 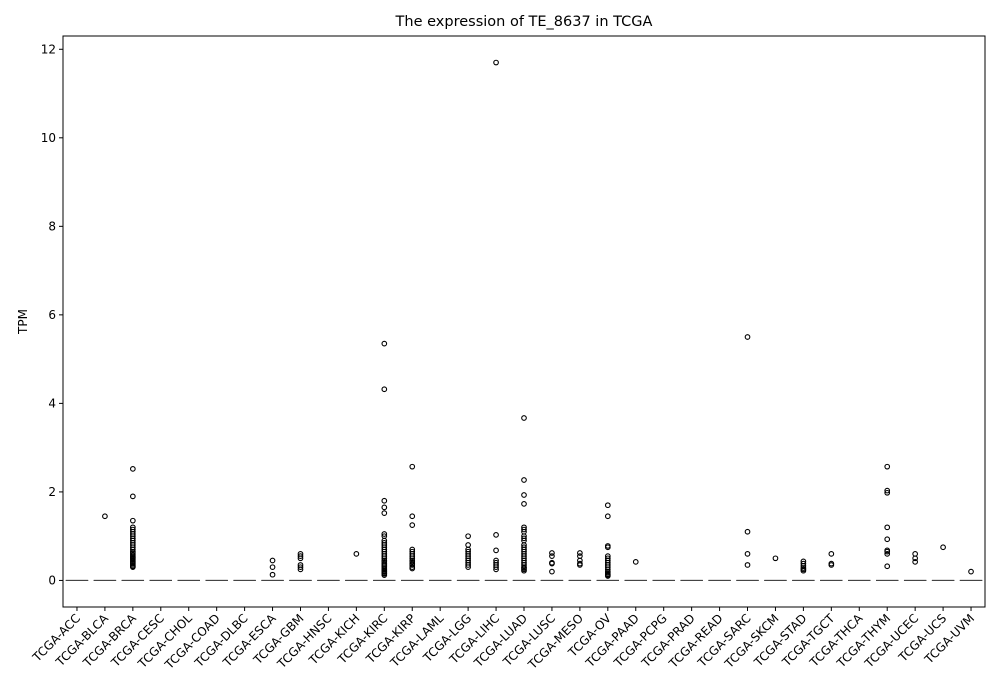 What do you see at coordinates (52, 492) in the screenshot?
I see `y-tick-label: 2` at bounding box center [52, 492].